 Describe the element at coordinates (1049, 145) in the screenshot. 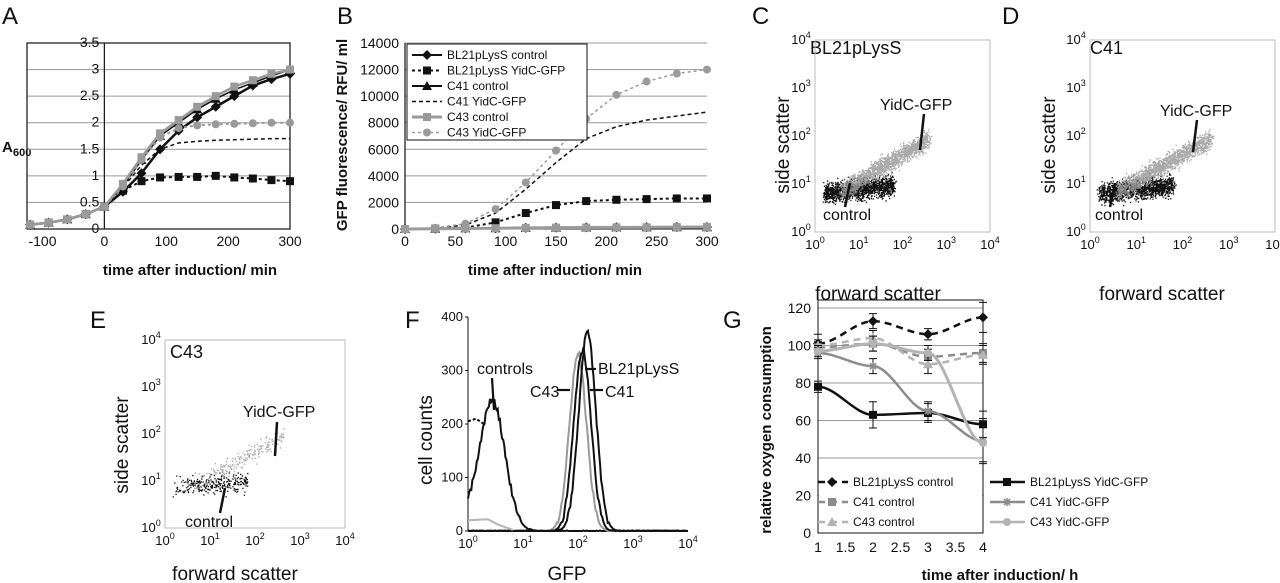

I see `panel-d-ylabel: side scatter` at that location.